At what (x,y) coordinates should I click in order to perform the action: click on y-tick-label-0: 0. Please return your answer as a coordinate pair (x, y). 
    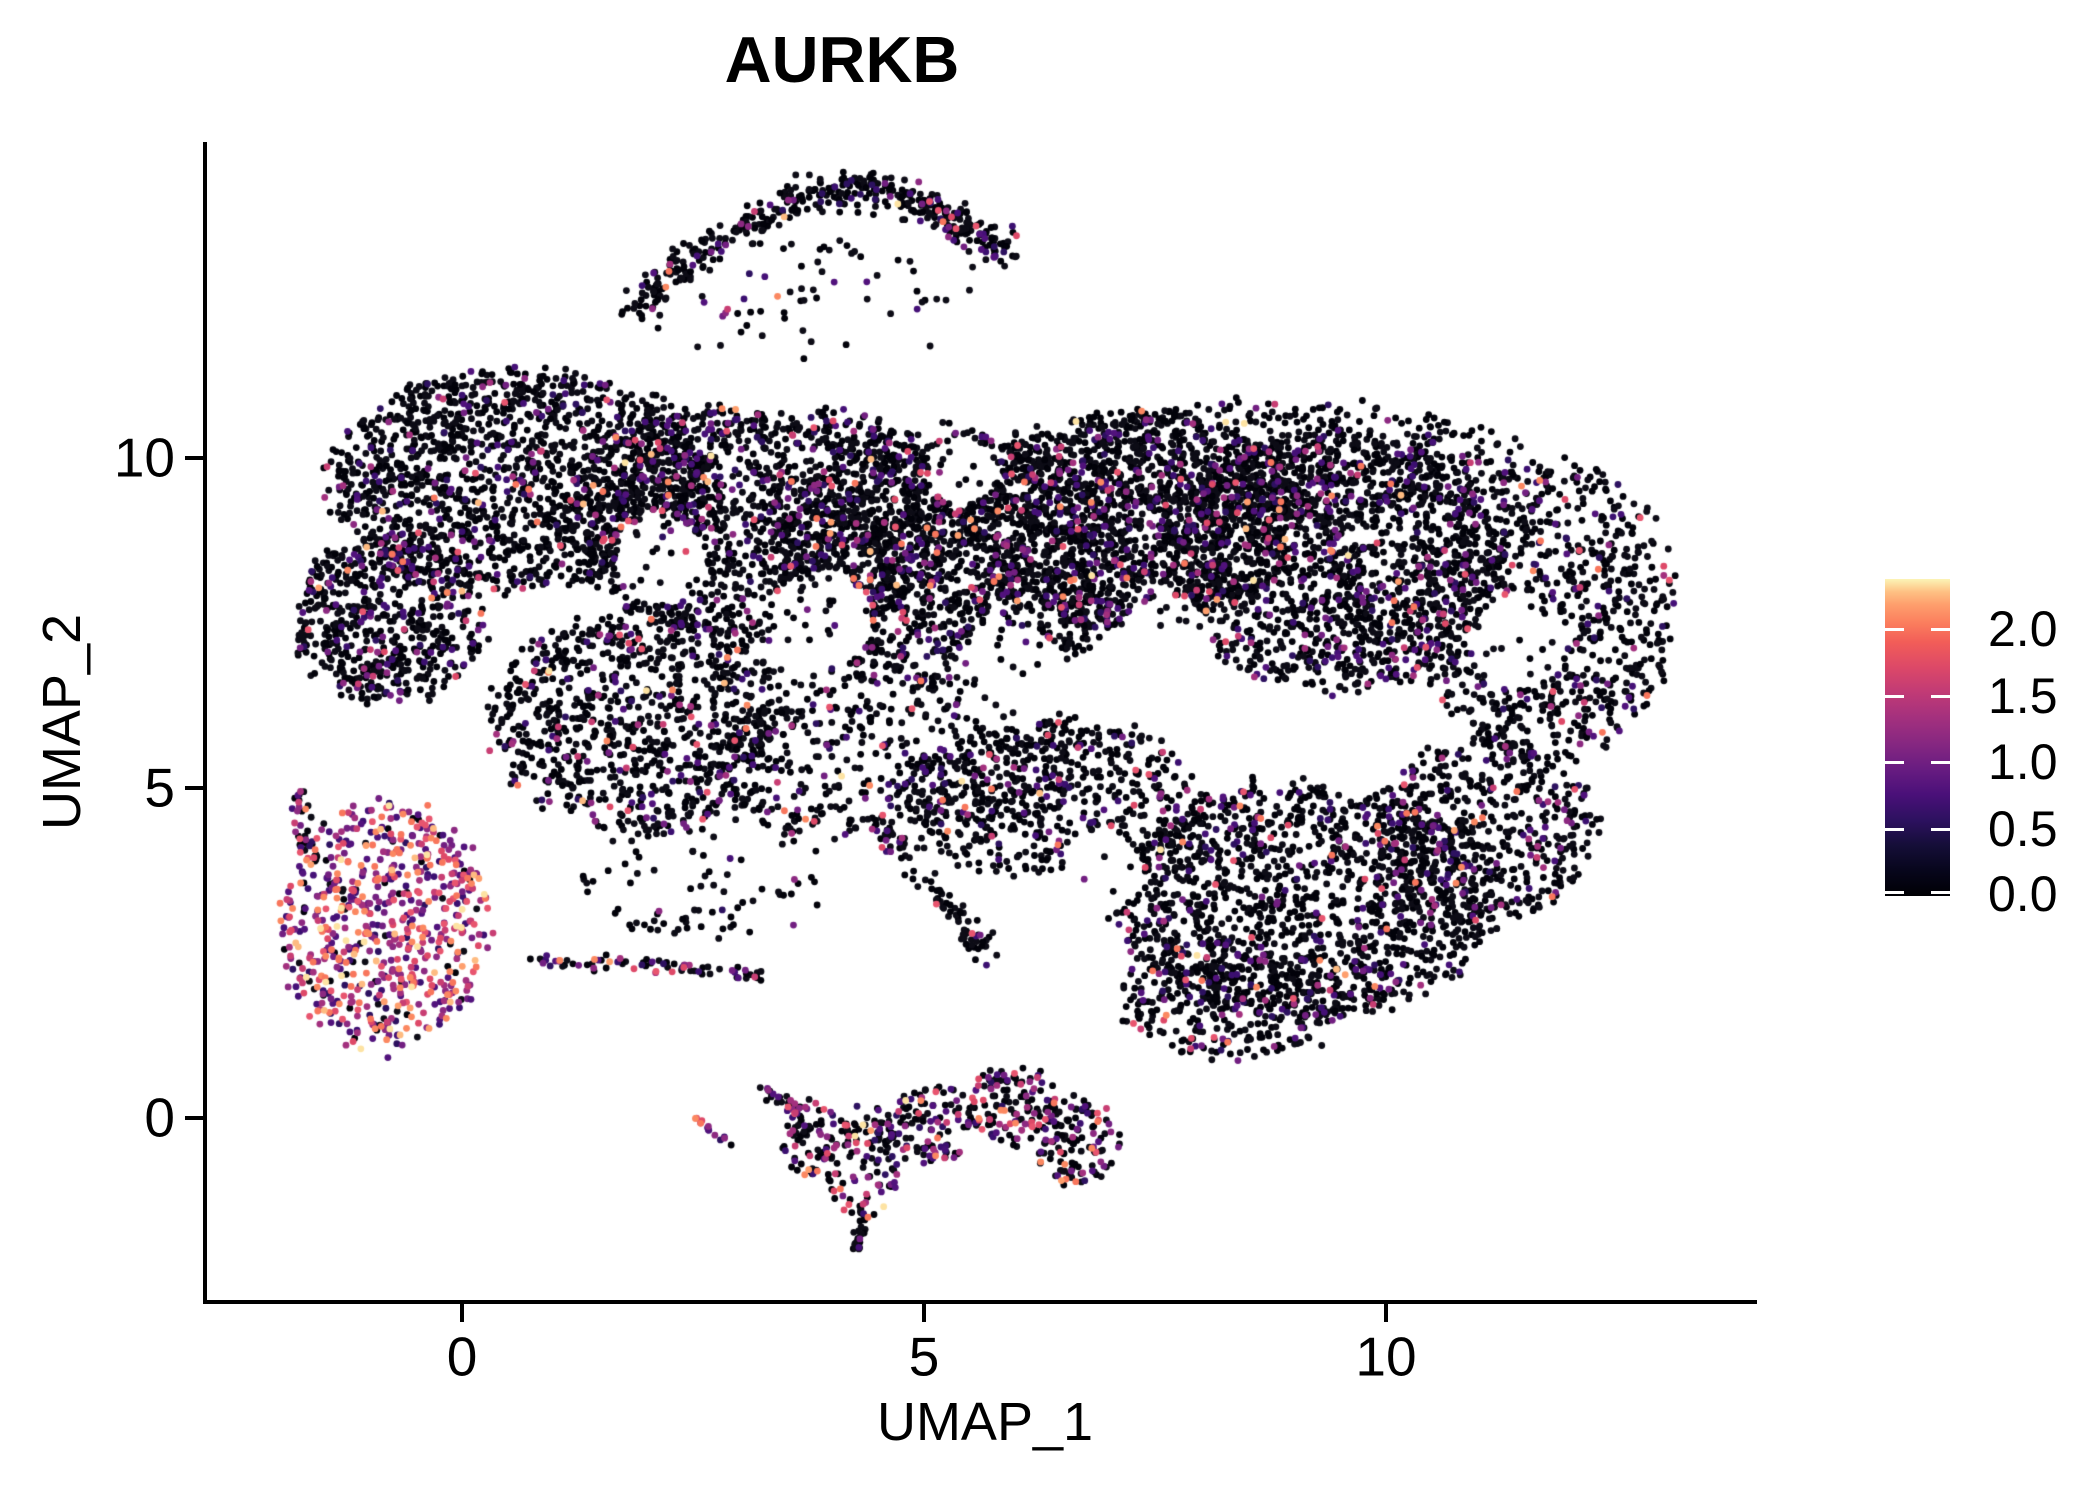
    Looking at the image, I should click on (159, 1117).